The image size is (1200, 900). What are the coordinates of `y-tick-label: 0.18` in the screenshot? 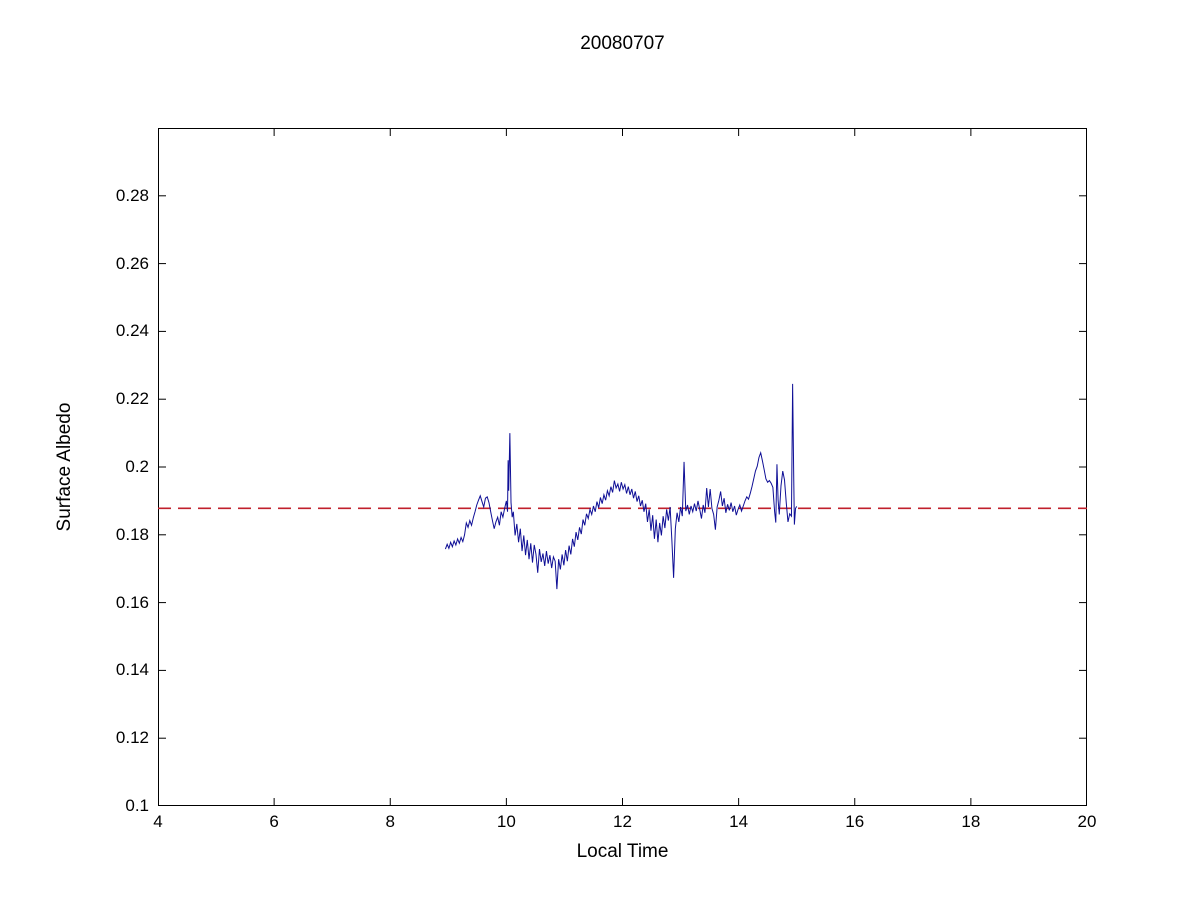 It's located at (132, 534).